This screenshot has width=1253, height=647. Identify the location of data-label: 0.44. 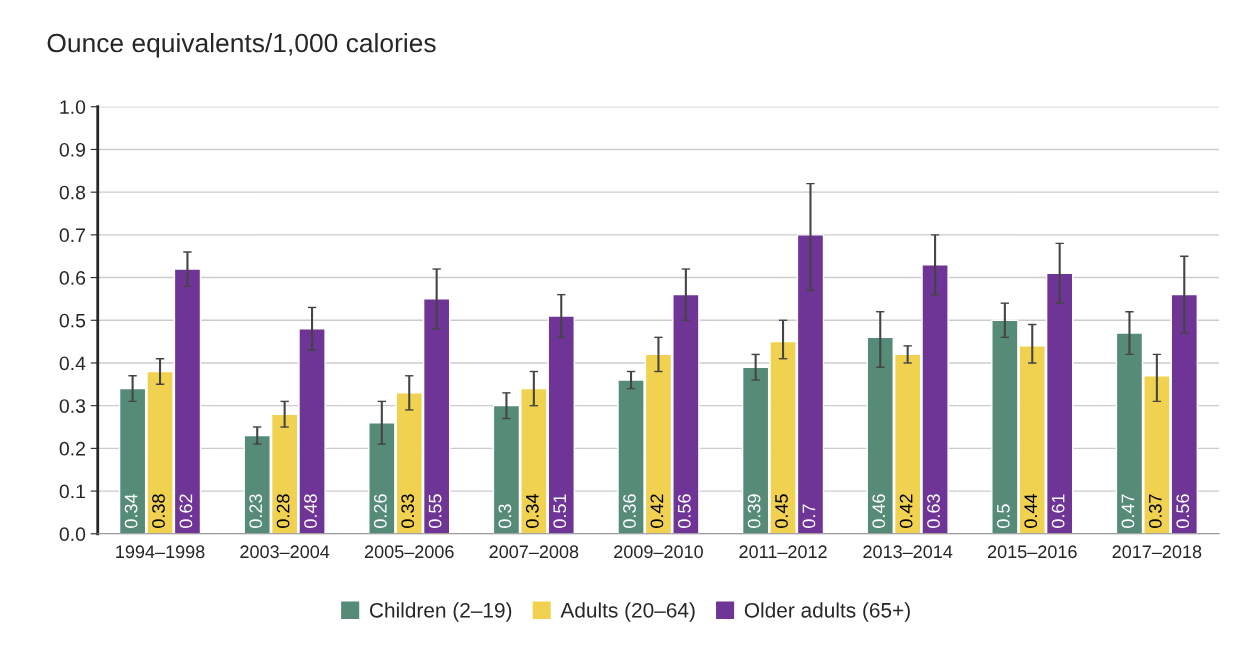
(1031, 511).